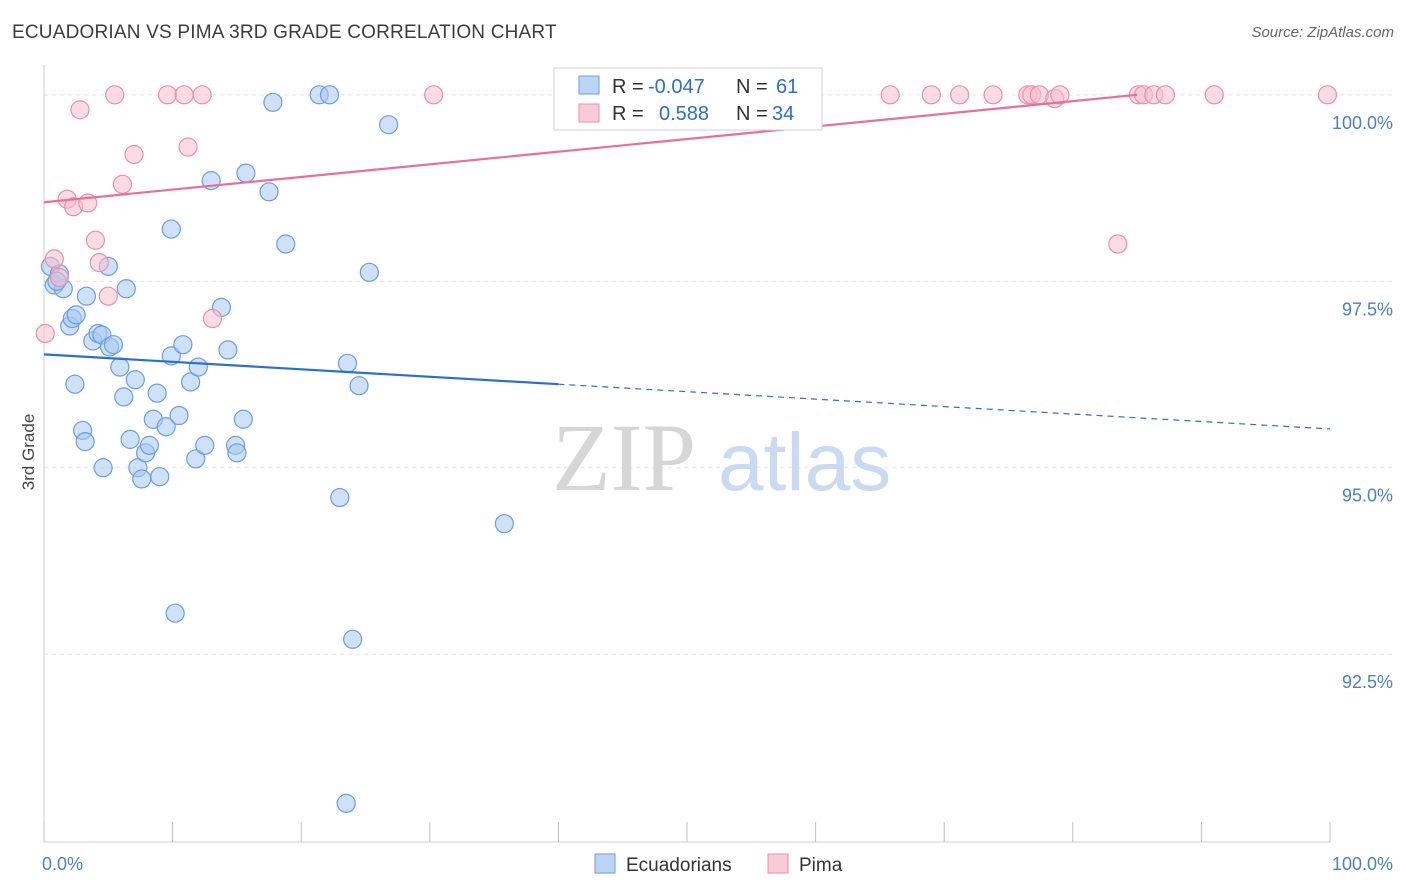 This screenshot has height=892, width=1406. Describe the element at coordinates (1367, 496) in the screenshot. I see `y-tick-label-1: 95.0%` at that location.